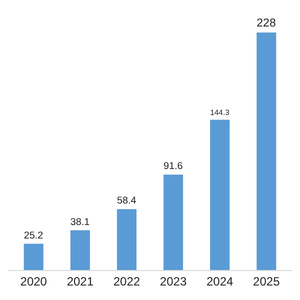 Image resolution: width=300 pixels, height=300 pixels. I want to click on data-label: 25.2, so click(34, 236).